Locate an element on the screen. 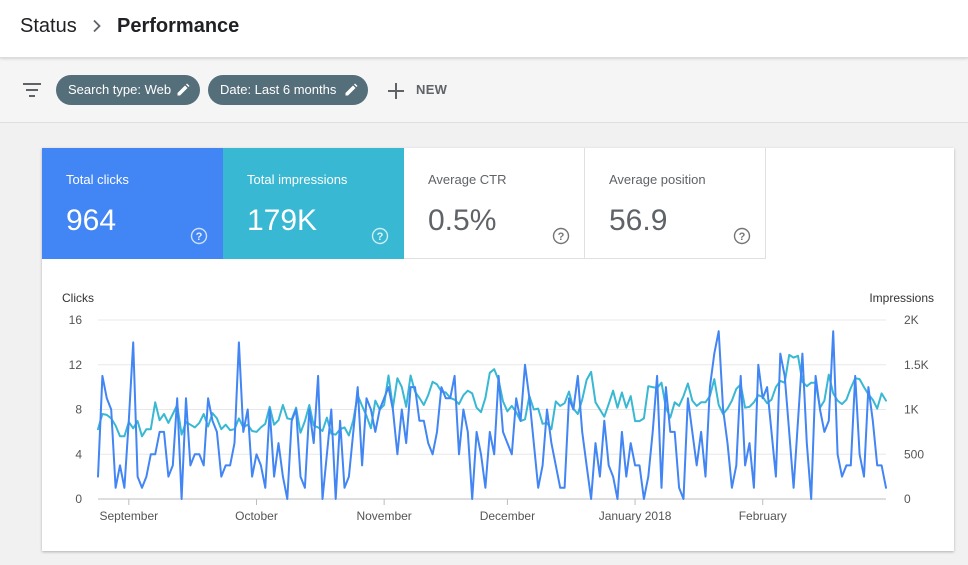  metric-value: 964 is located at coordinates (91, 220).